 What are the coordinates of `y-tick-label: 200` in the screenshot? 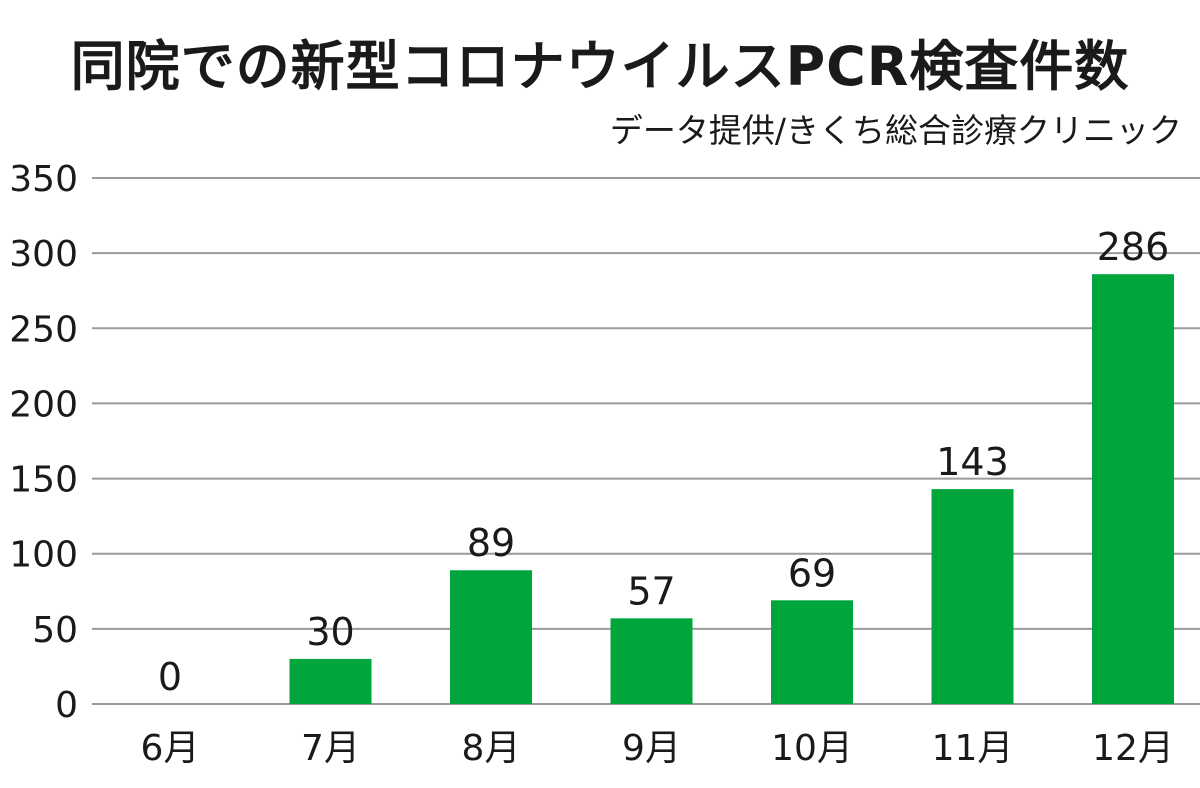 It's located at (43, 404).